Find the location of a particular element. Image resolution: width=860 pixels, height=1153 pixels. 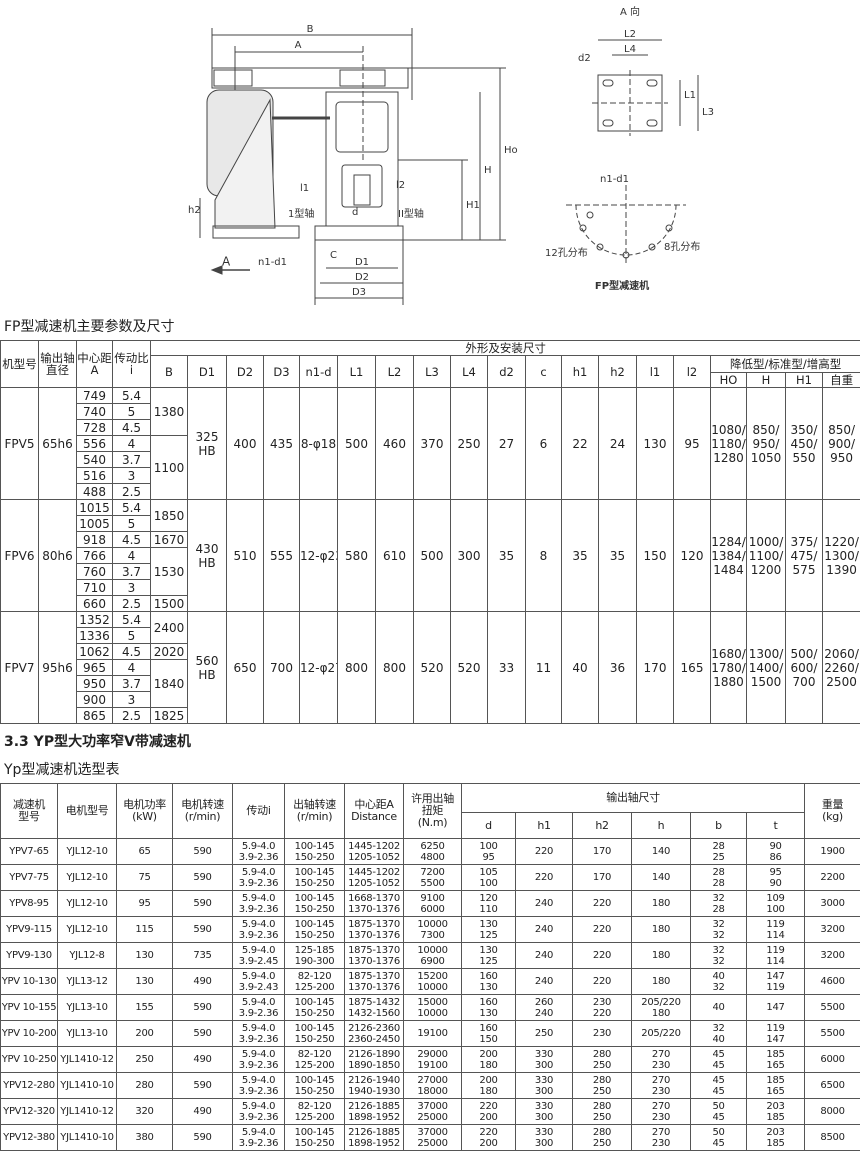

cell-line: 430 is located at coordinates (207, 548).